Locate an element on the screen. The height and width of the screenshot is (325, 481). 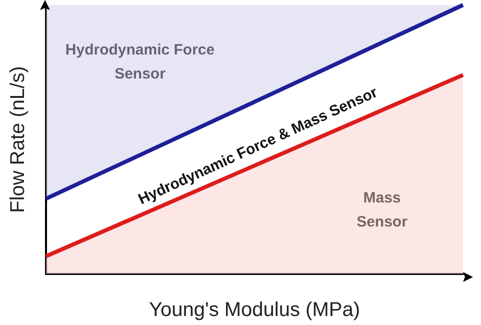
y-axis-title: Flow Rate (nL/s) is located at coordinates (18, 139).